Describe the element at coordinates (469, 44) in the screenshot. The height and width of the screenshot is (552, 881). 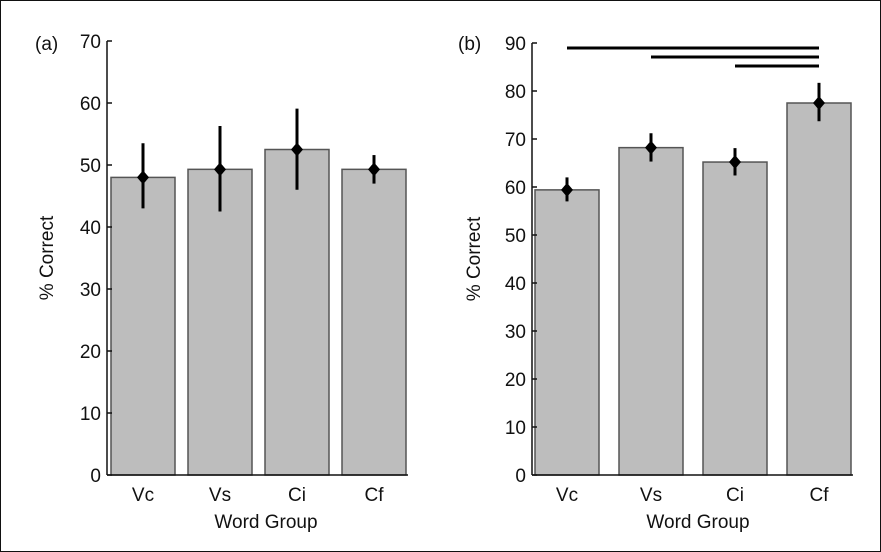
I see `panel-label: (b)` at that location.